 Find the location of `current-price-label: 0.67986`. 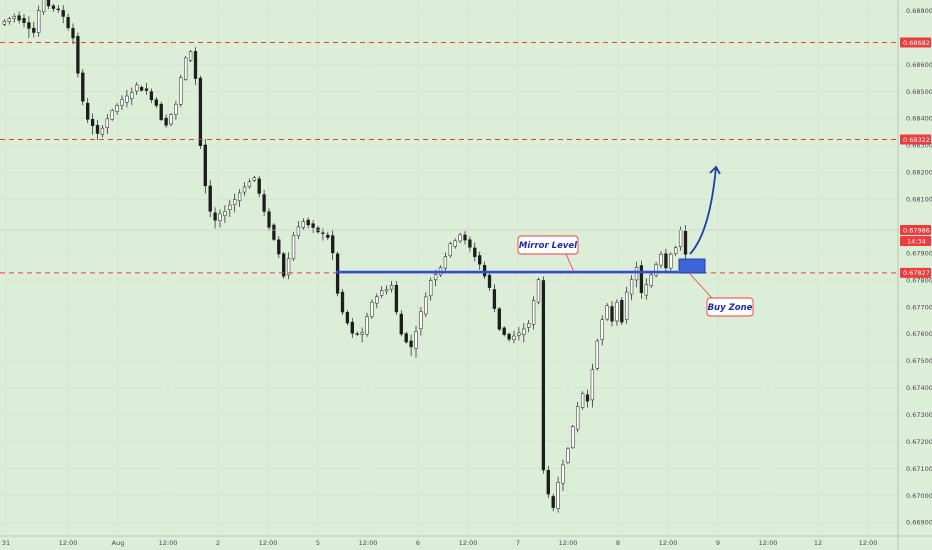

current-price-label: 0.67986 is located at coordinates (916, 230).